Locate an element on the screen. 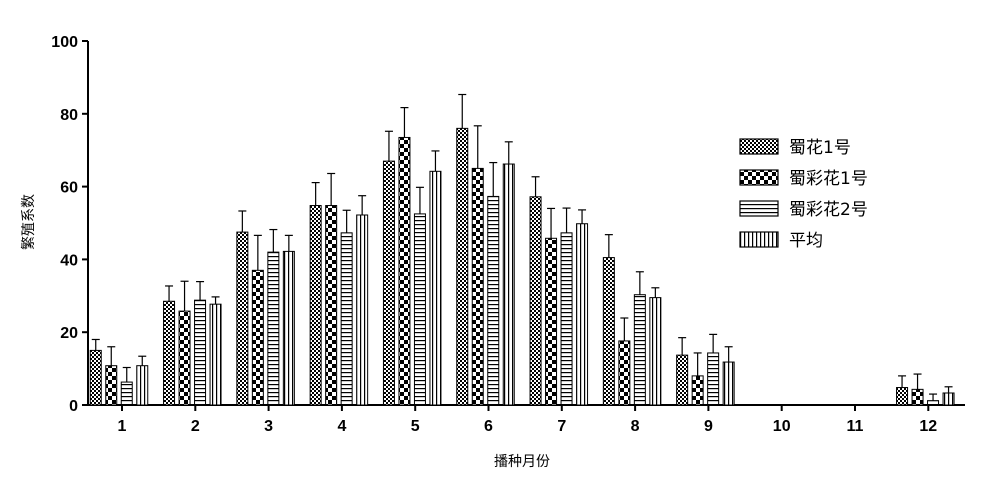  x-axis: 1 2 3 4 5 6 7 8 9 10 11 12 is located at coordinates (526, 419).